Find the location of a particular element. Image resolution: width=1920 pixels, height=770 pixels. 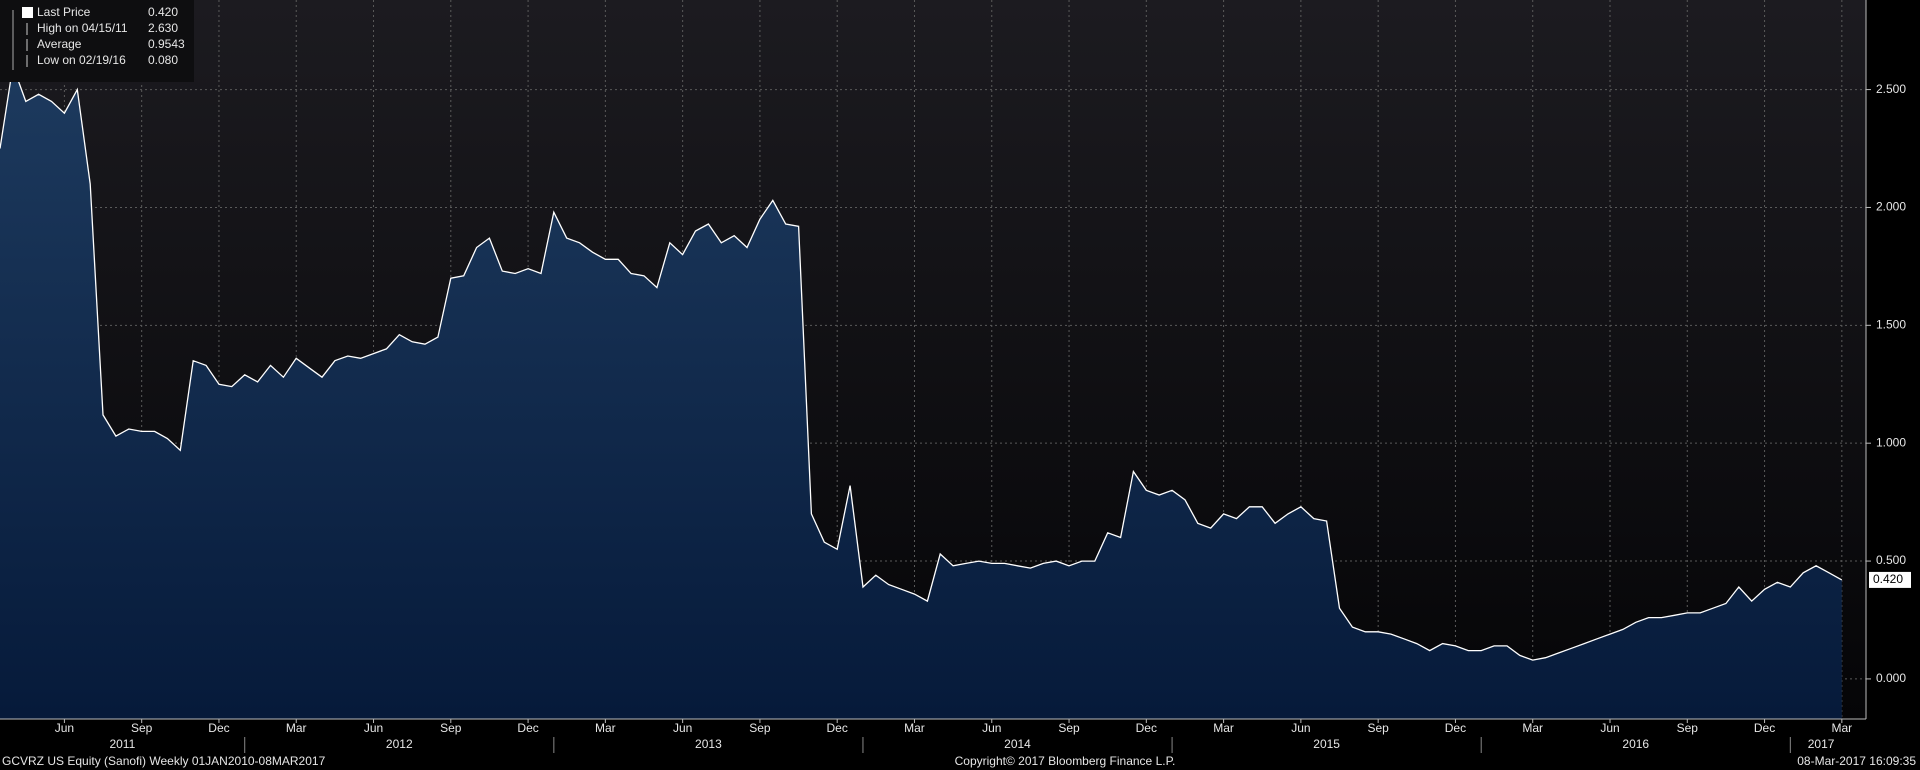

y-tick-label: 0.500 is located at coordinates (1891, 560).